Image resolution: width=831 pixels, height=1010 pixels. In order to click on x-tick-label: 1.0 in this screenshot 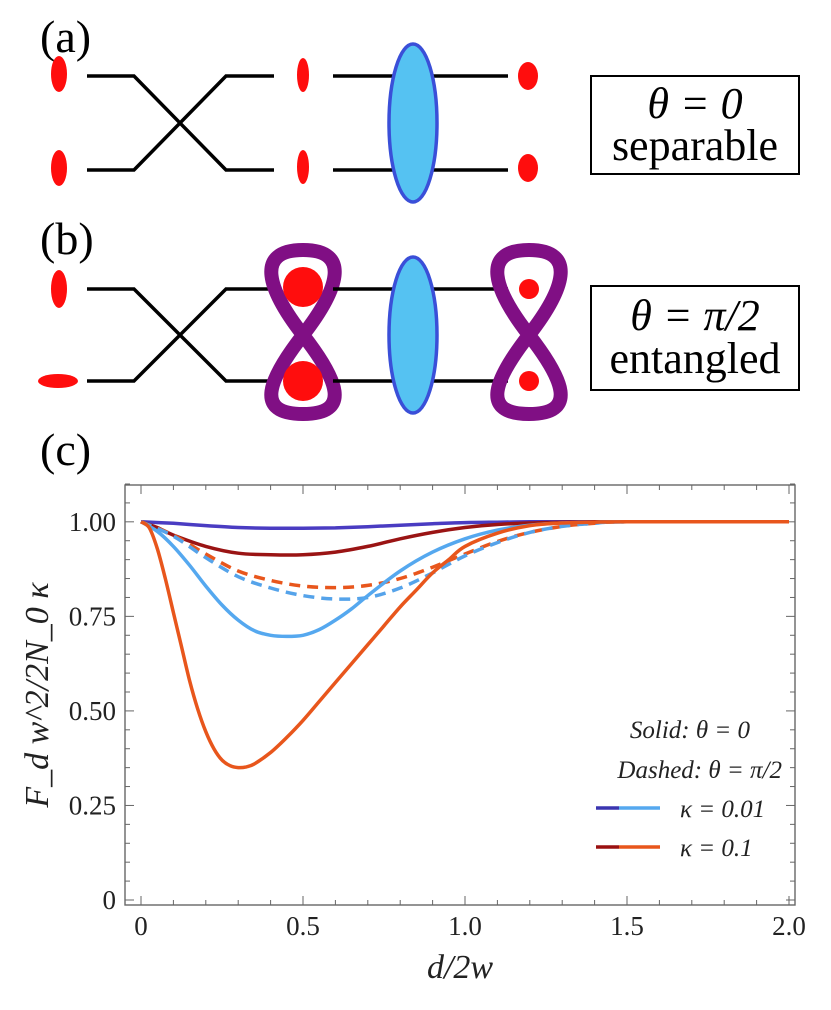, I will do `click(465, 926)`.